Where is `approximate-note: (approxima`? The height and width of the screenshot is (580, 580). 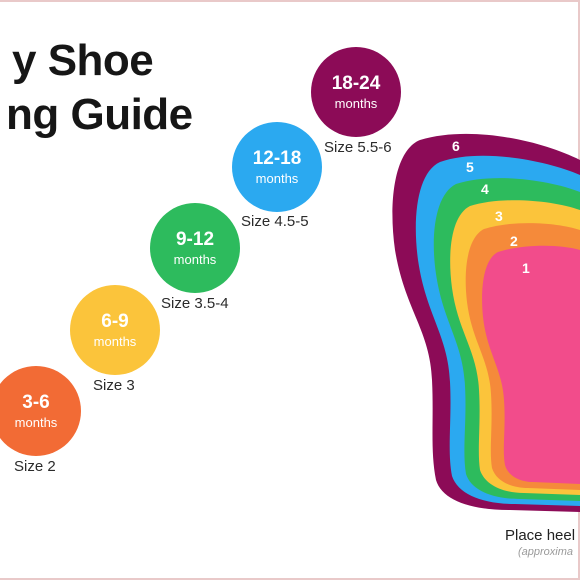 approximate-note: (approxima is located at coordinates (546, 552).